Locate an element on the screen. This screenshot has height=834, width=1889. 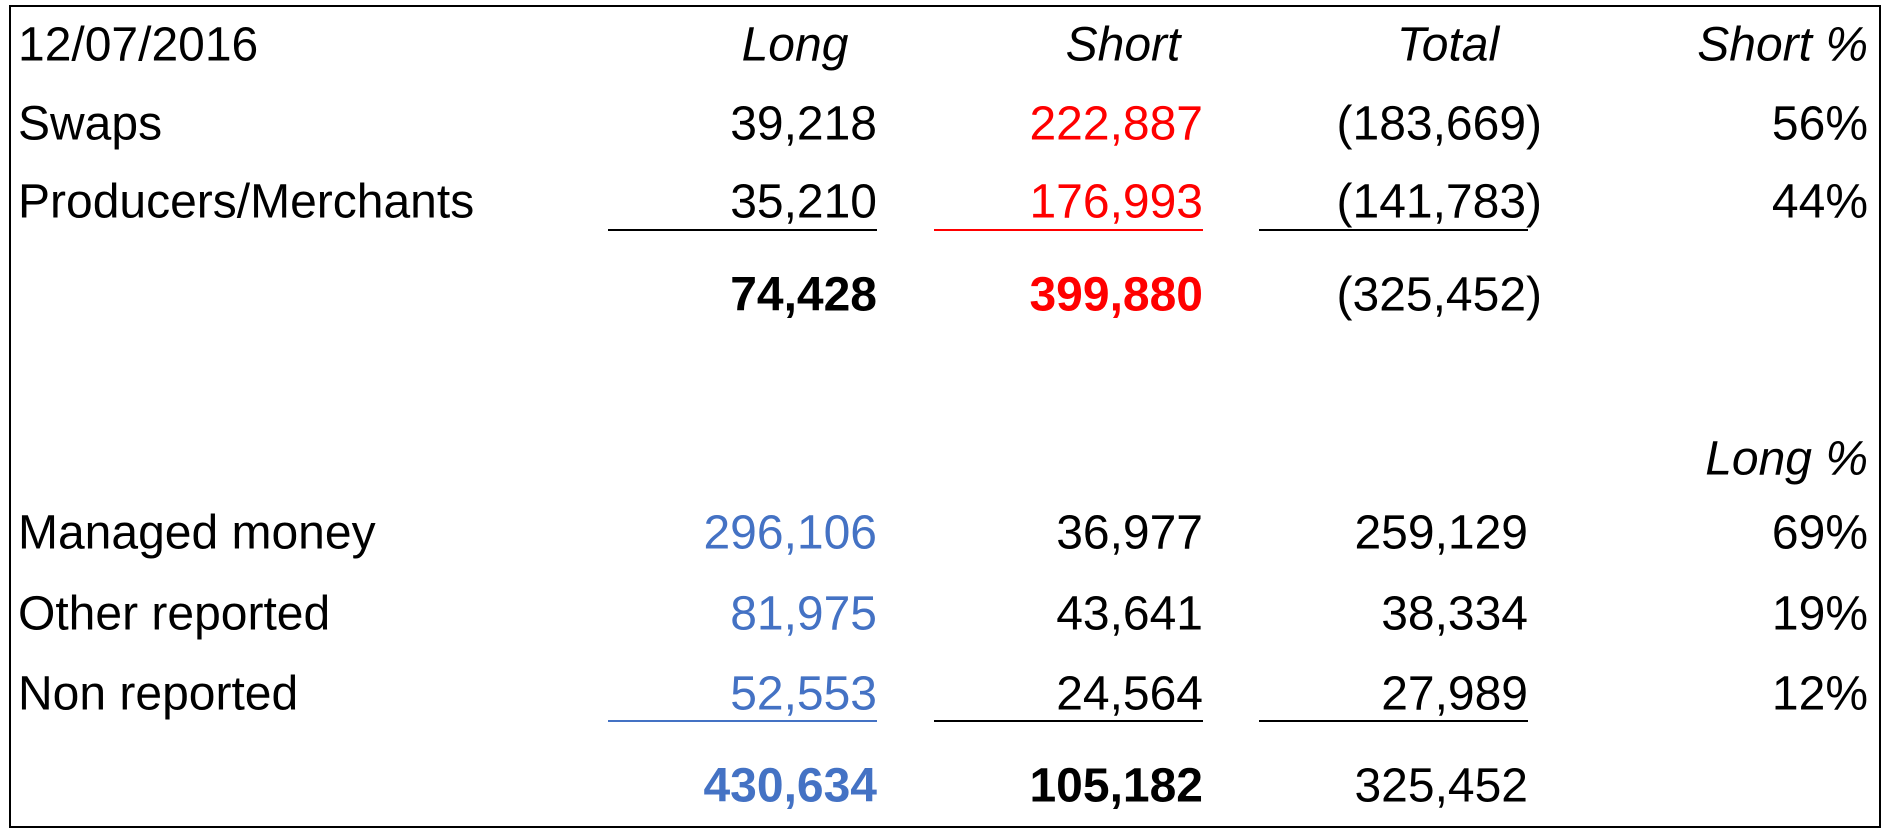
total: 430,634 is located at coordinates (790, 786).